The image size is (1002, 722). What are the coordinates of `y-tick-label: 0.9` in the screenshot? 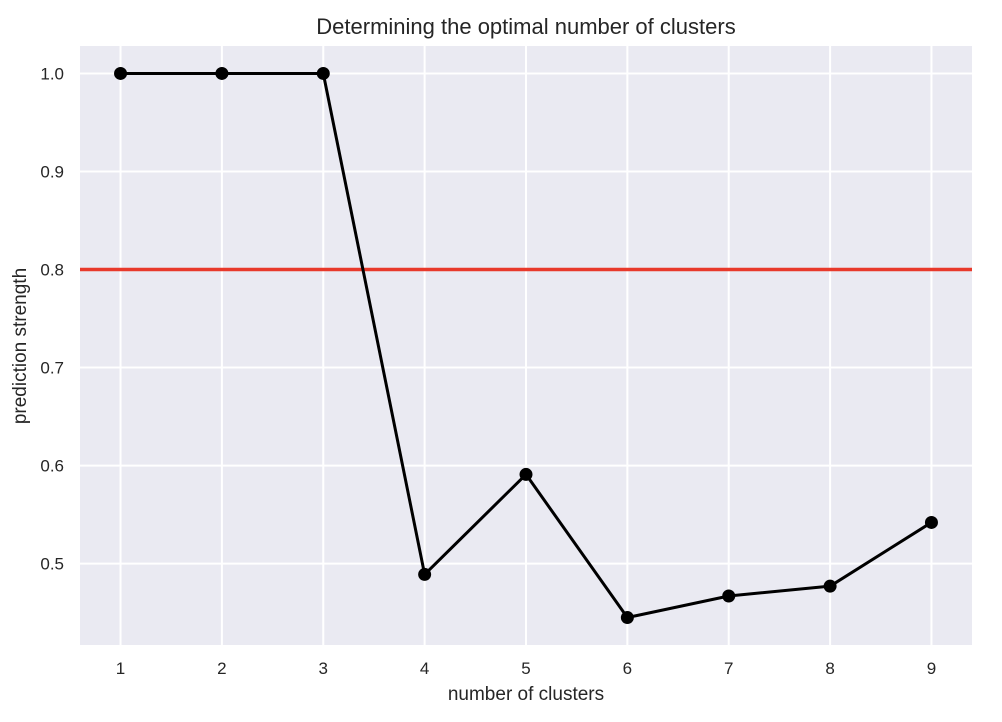 It's located at (52, 171).